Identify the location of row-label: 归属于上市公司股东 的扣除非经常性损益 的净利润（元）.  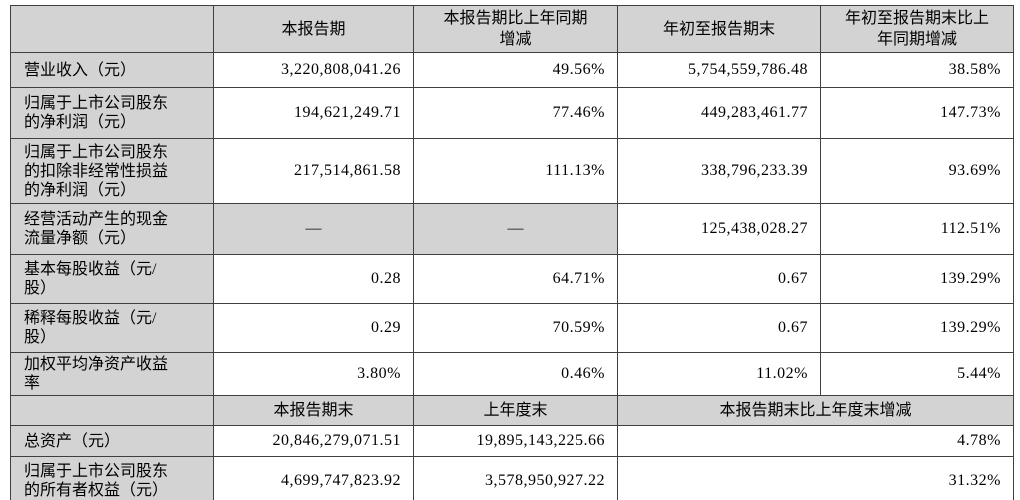
(112, 171).